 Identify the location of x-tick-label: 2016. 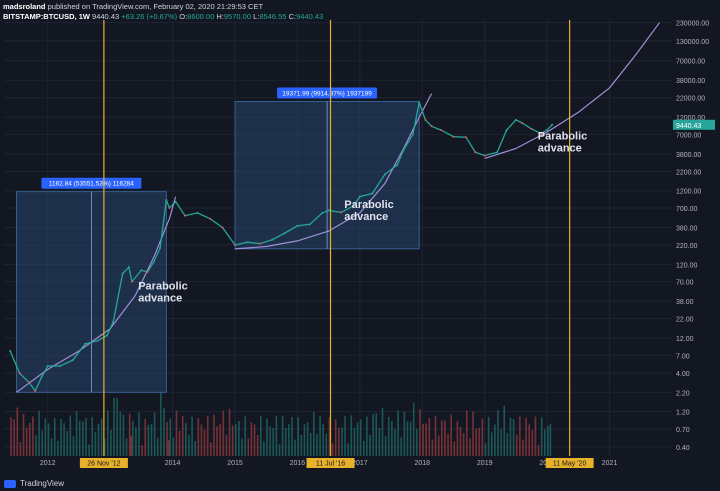
(298, 463).